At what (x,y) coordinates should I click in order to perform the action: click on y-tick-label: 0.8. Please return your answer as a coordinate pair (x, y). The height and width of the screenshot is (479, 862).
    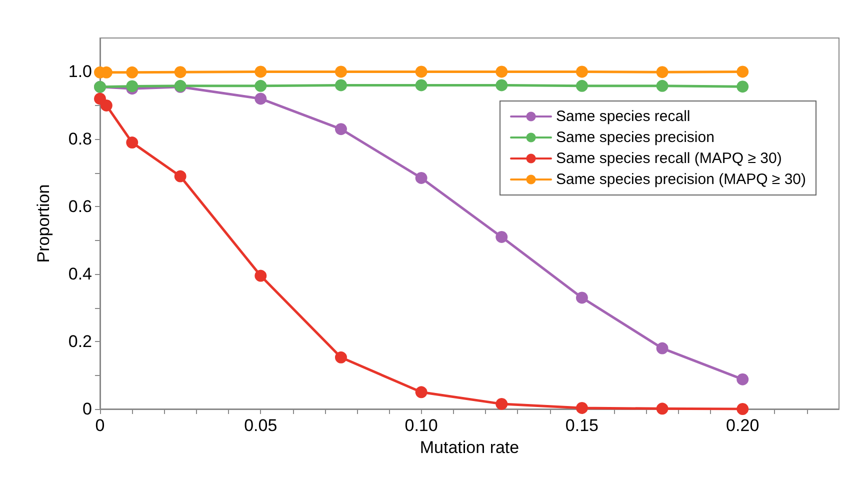
    Looking at the image, I should click on (80, 139).